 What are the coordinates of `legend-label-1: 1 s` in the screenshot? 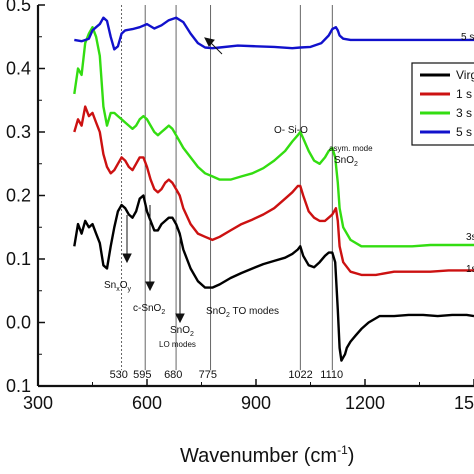 It's located at (464, 94).